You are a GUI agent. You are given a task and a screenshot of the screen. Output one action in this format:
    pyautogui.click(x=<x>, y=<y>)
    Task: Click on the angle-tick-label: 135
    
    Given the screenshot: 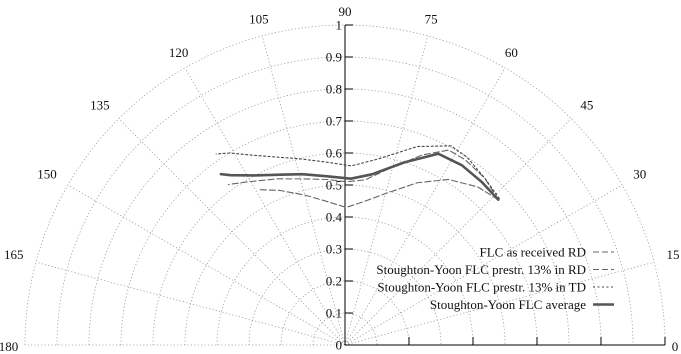 What is the action you would take?
    pyautogui.click(x=100, y=105)
    